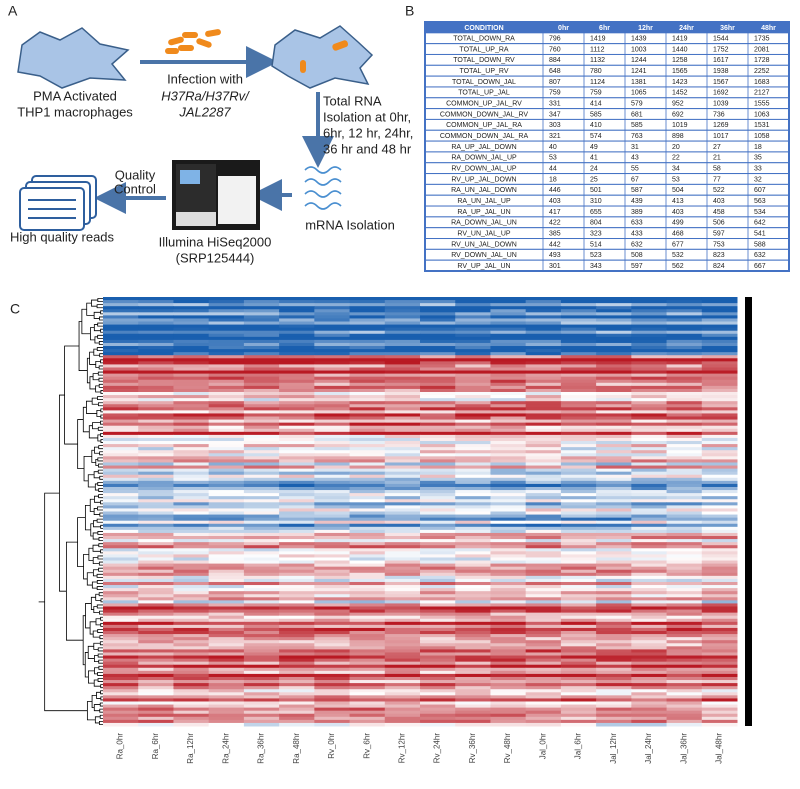 The image size is (800, 789). I want to click on column-label: Rv_12hr, so click(401, 748).